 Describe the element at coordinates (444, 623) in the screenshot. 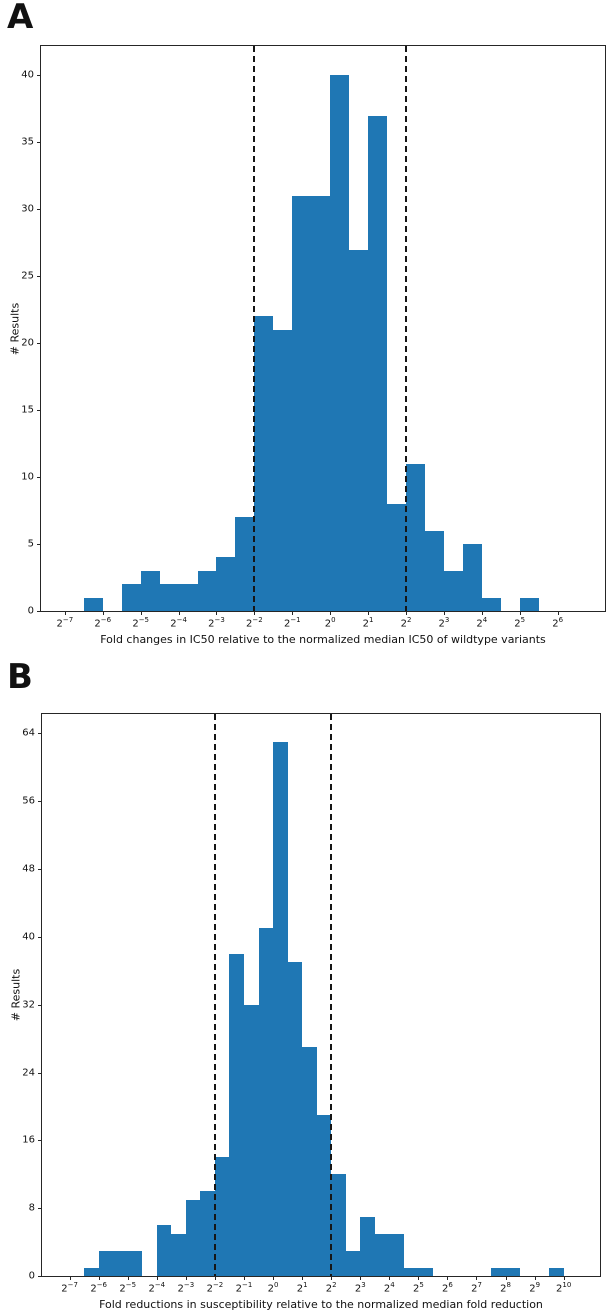

I see `x-tick-label: 23` at that location.